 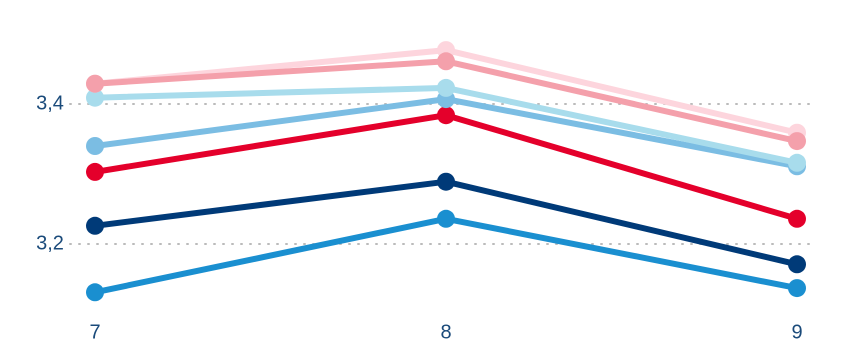 What do you see at coordinates (94, 332) in the screenshot?
I see `x-tick-label: 7` at bounding box center [94, 332].